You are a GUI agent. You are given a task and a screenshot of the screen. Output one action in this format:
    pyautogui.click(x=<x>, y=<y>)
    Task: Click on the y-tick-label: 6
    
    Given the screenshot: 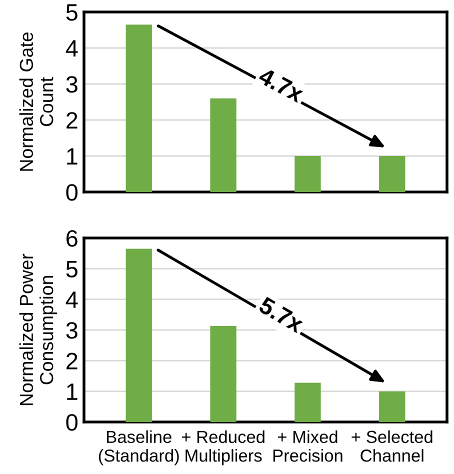 What is the action you would take?
    pyautogui.click(x=72, y=238)
    